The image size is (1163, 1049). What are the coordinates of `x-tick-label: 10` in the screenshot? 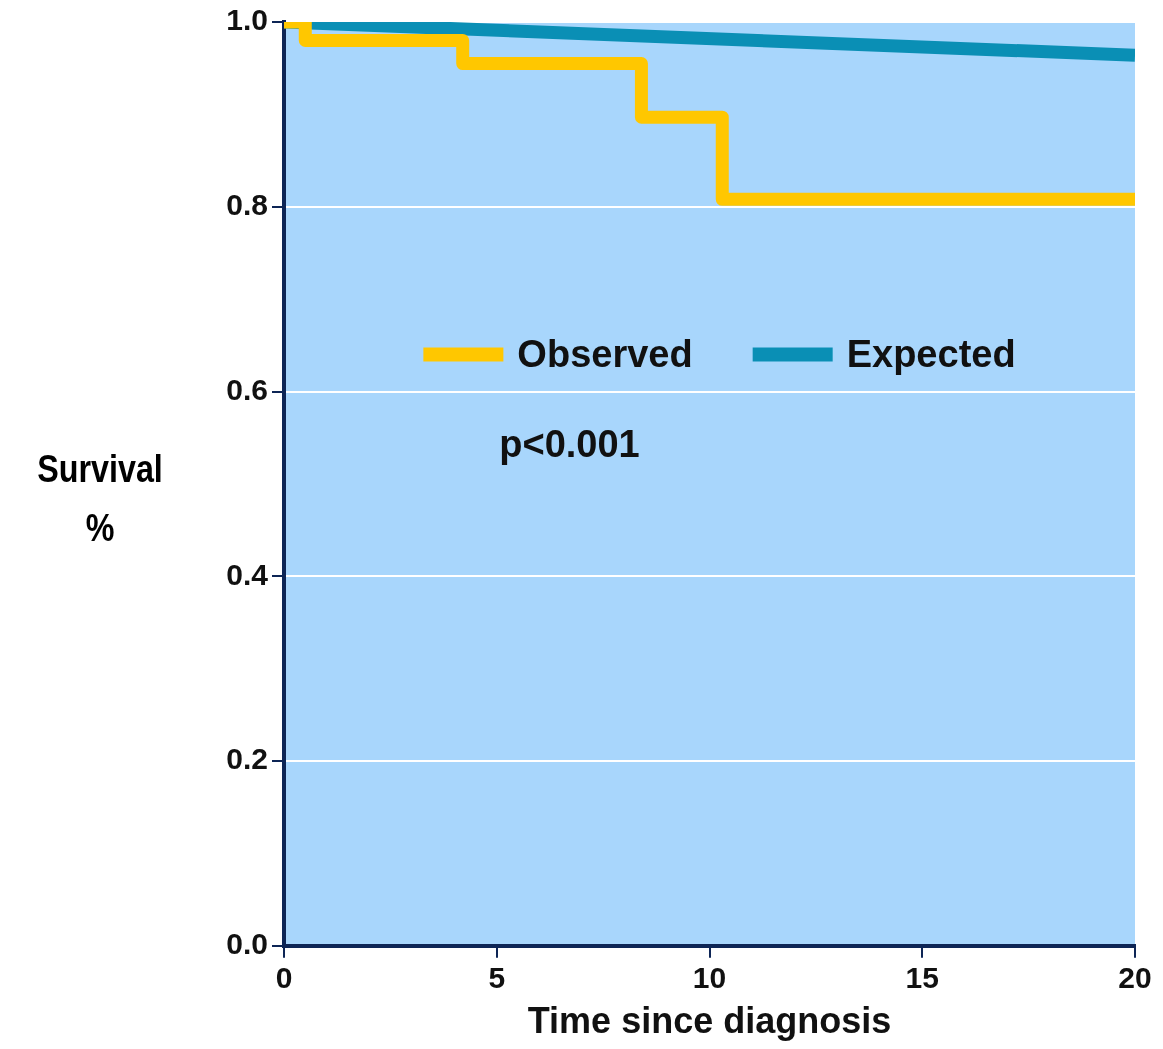 It's located at (709, 978).